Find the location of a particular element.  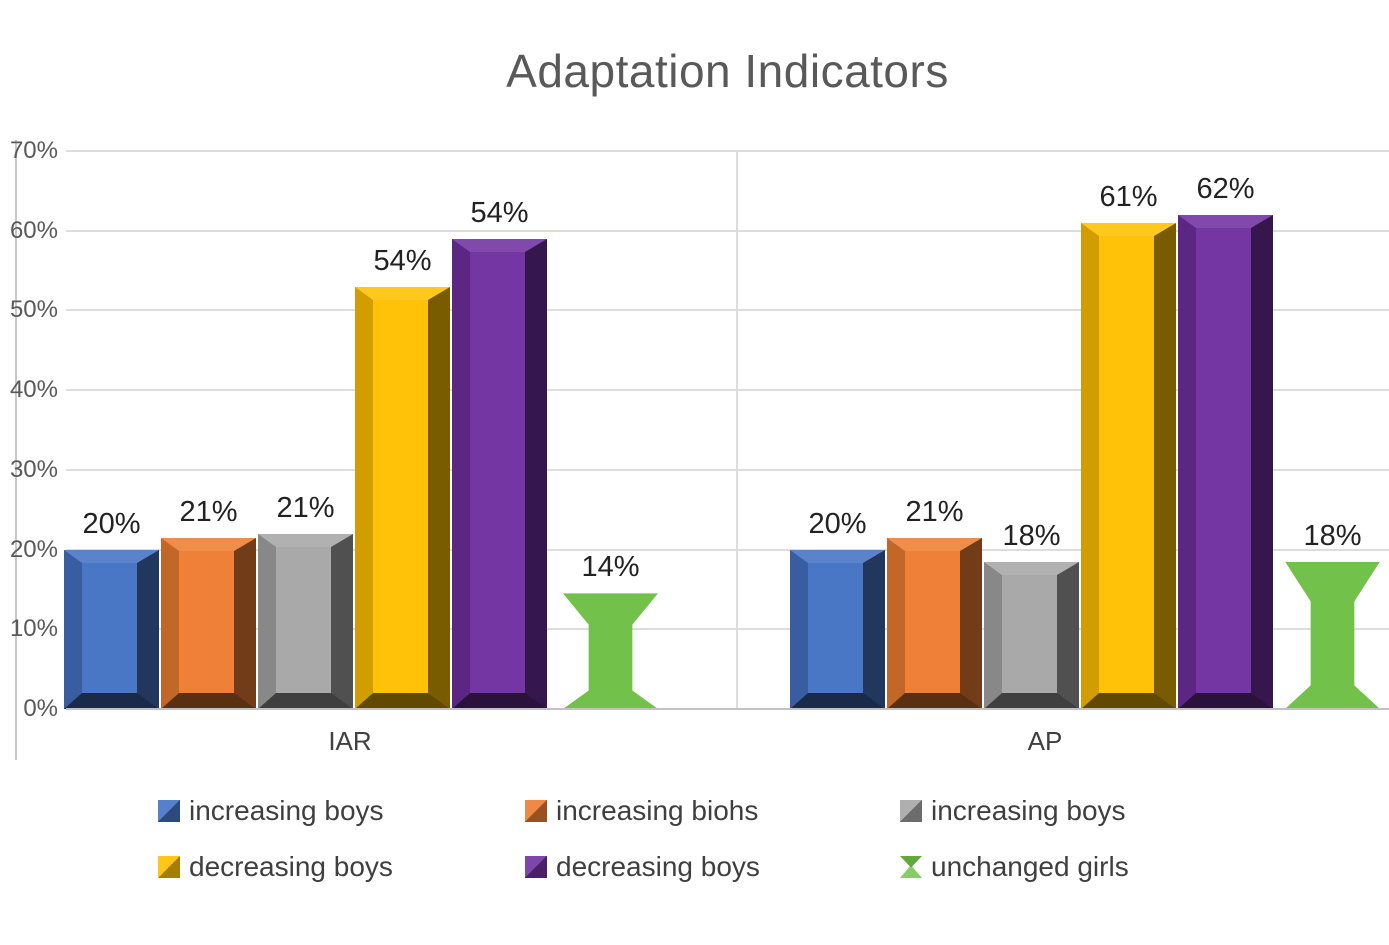

y-tick-label: 50% is located at coordinates (33, 310).